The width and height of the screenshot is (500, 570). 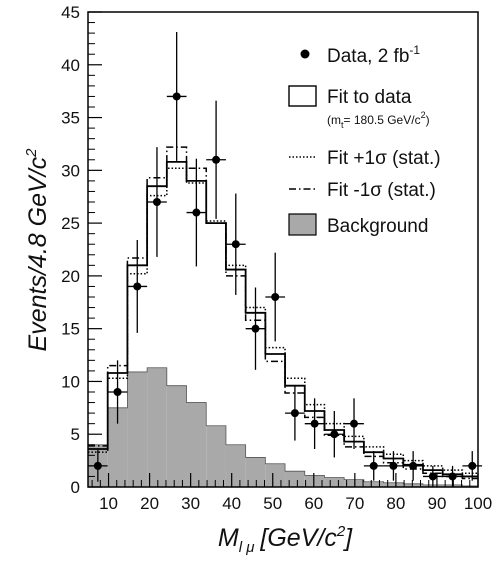 What do you see at coordinates (395, 503) in the screenshot?
I see `x-tick-label: 80` at bounding box center [395, 503].